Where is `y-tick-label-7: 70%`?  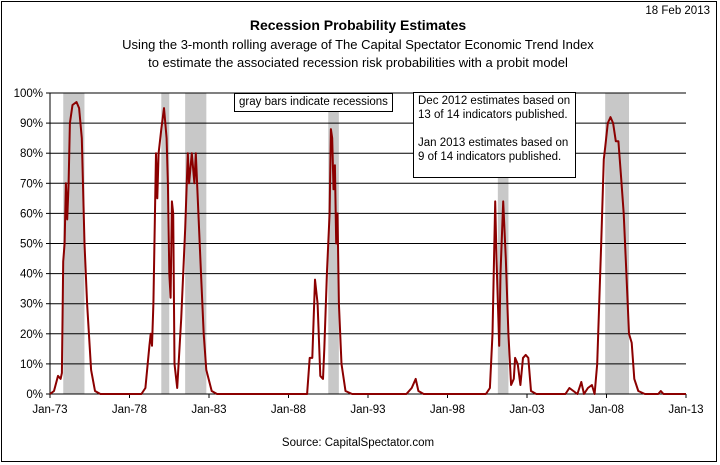 y-tick-label-7: 70% is located at coordinates (31, 184).